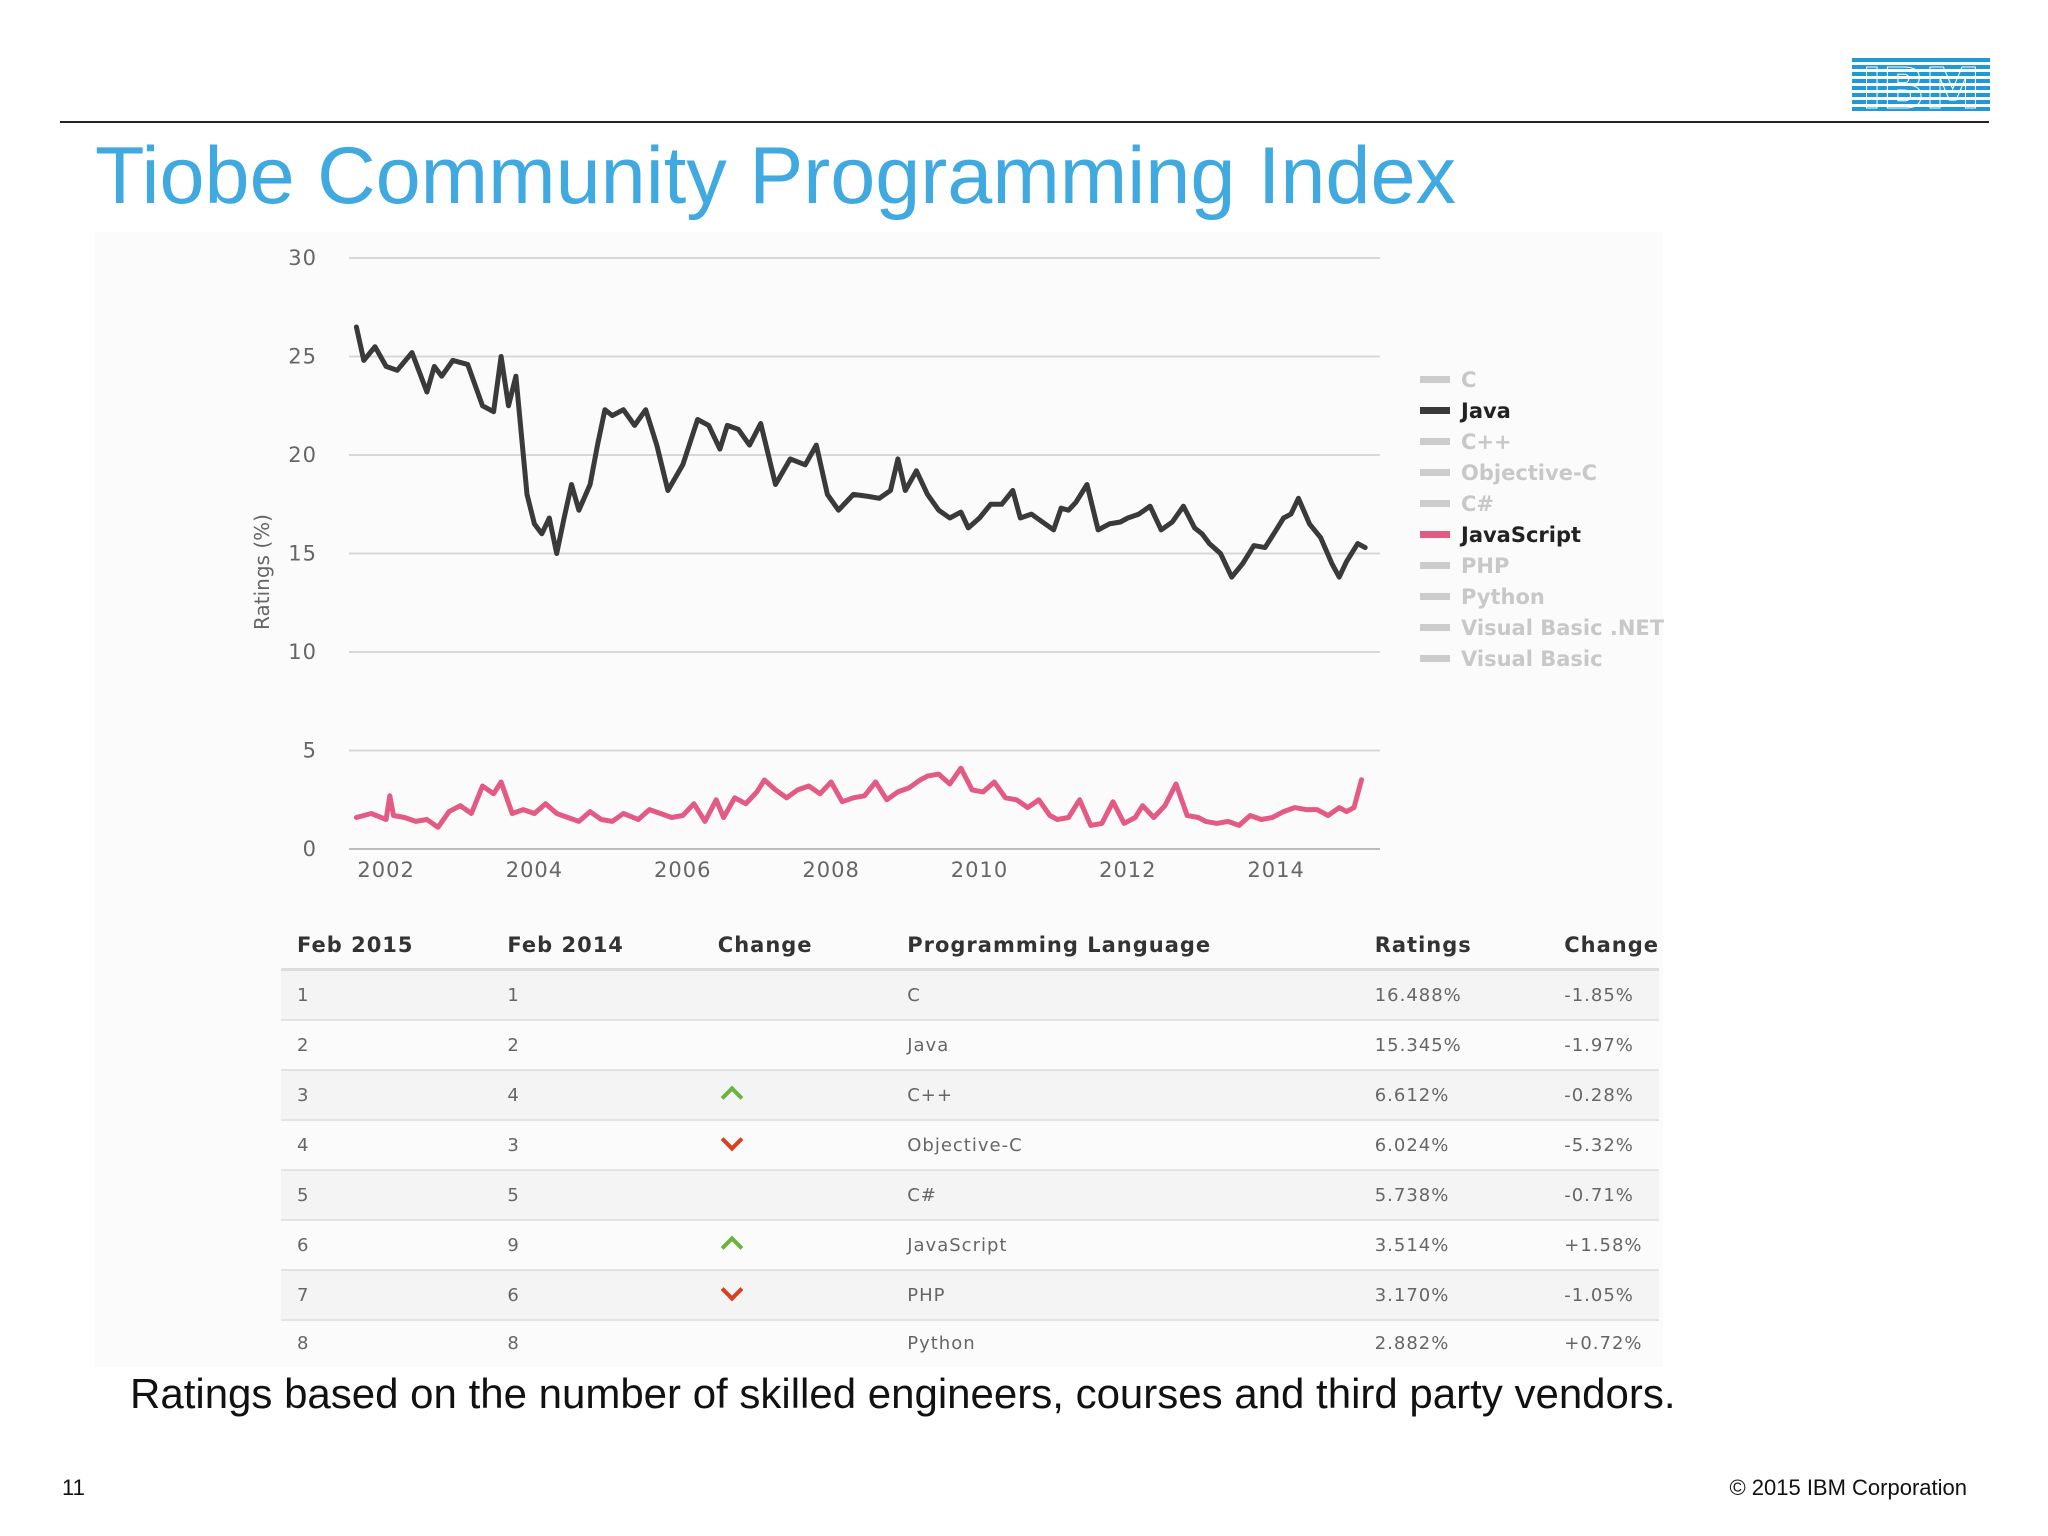  I want to click on table-row: 8 8 Python 2.882% +0.72%, so click(970, 1342).